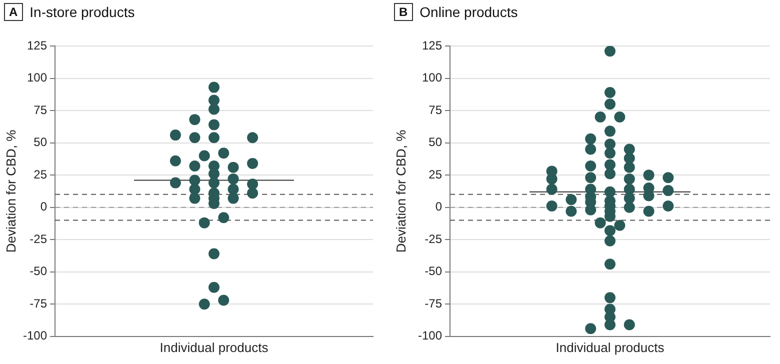  Describe the element at coordinates (469, 12) in the screenshot. I see `chart-title: Online products` at that location.